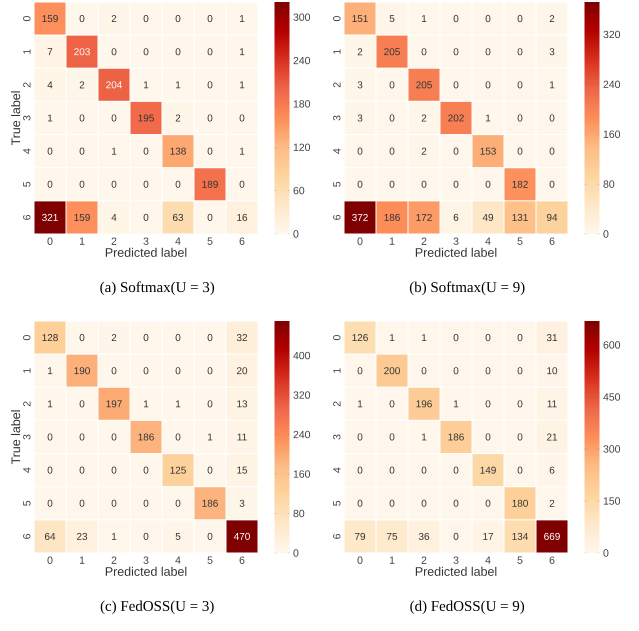 Image resolution: width=639 pixels, height=631 pixels. Describe the element at coordinates (552, 536) in the screenshot. I see `data-label: 669` at that location.